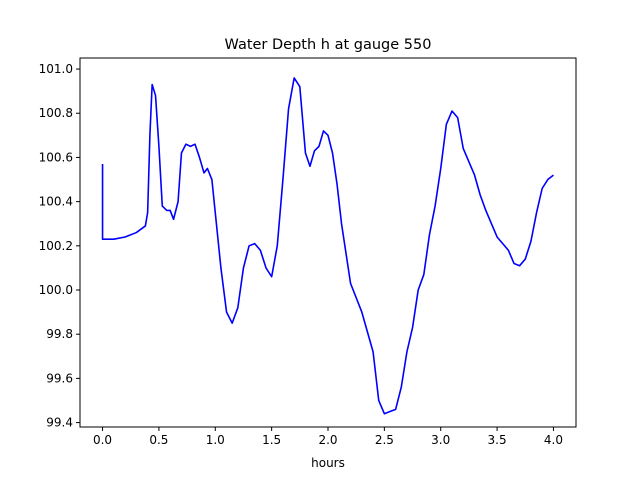 The height and width of the screenshot is (480, 640). Describe the element at coordinates (56, 157) in the screenshot. I see `y-tick-label: 100.6` at that location.